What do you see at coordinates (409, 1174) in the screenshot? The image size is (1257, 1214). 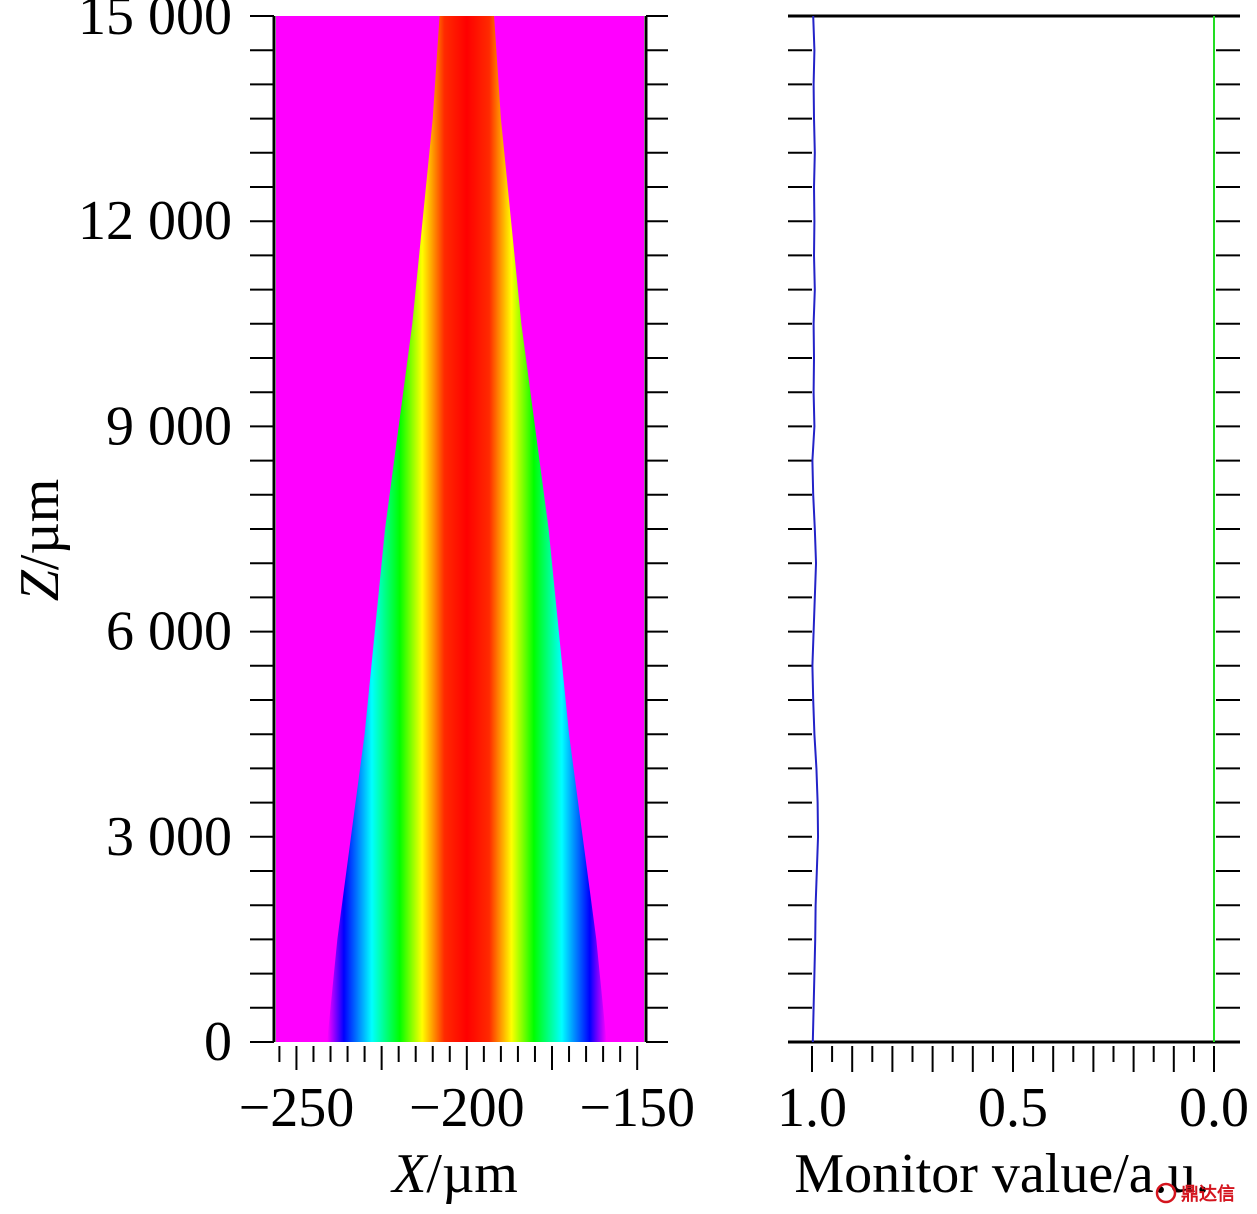 I see `x-axis-title-var: X` at bounding box center [409, 1174].